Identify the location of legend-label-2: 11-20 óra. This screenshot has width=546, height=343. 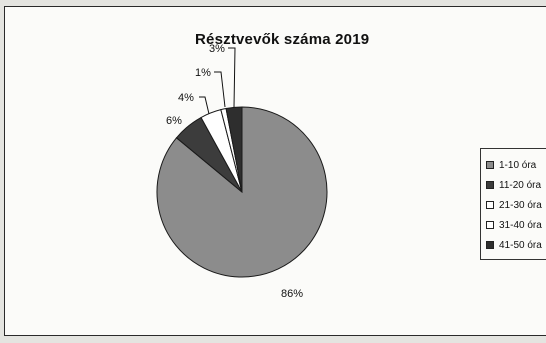
(520, 185).